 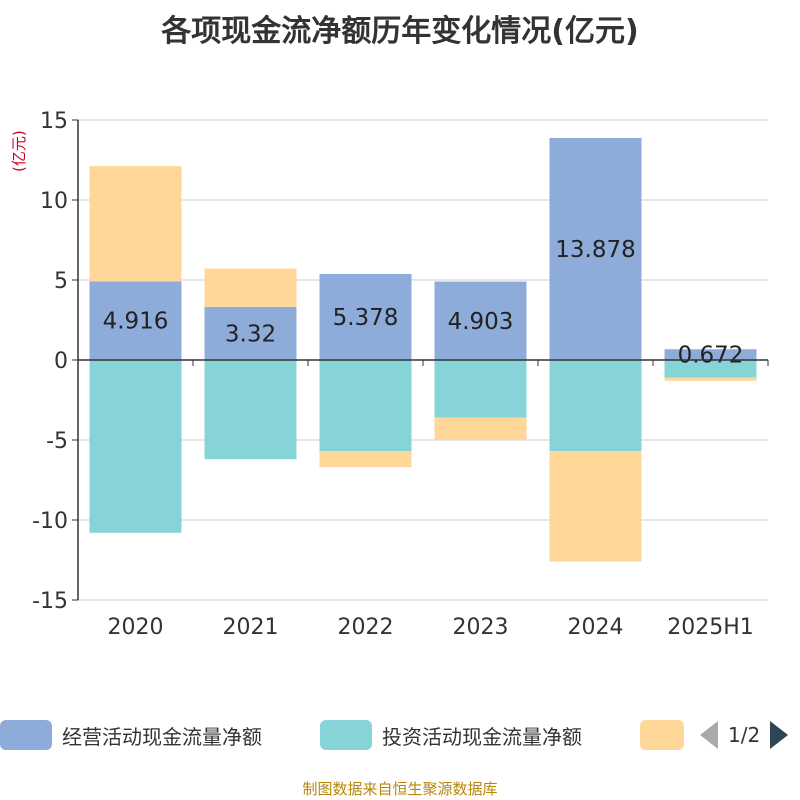 What do you see at coordinates (779, 735) in the screenshot?
I see `pager-next-icon` at bounding box center [779, 735].